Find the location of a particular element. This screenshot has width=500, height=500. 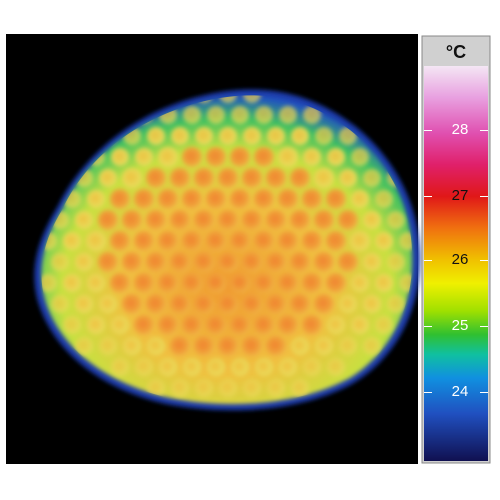

colorbar-tick-label: 28 is located at coordinates (460, 129).